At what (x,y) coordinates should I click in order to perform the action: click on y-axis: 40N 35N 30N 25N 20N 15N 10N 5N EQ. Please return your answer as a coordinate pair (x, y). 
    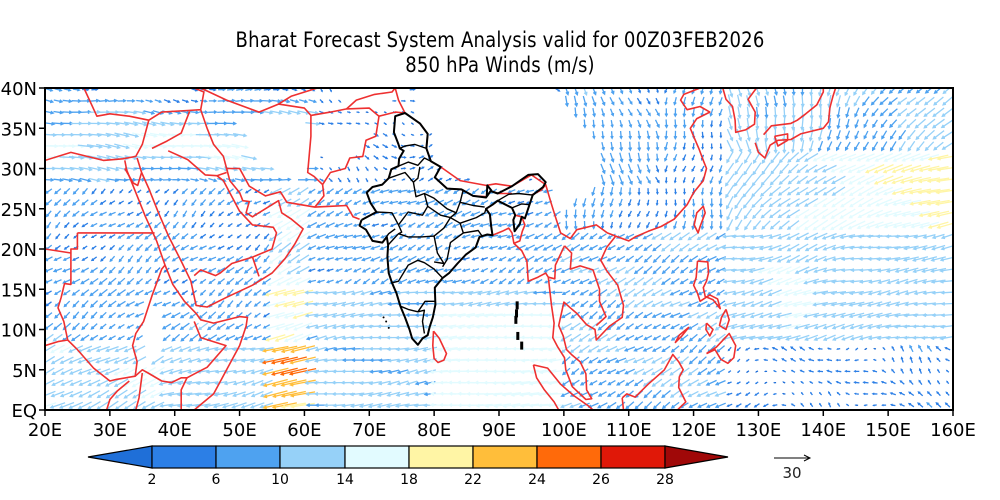
    Looking at the image, I should click on (23, 250).